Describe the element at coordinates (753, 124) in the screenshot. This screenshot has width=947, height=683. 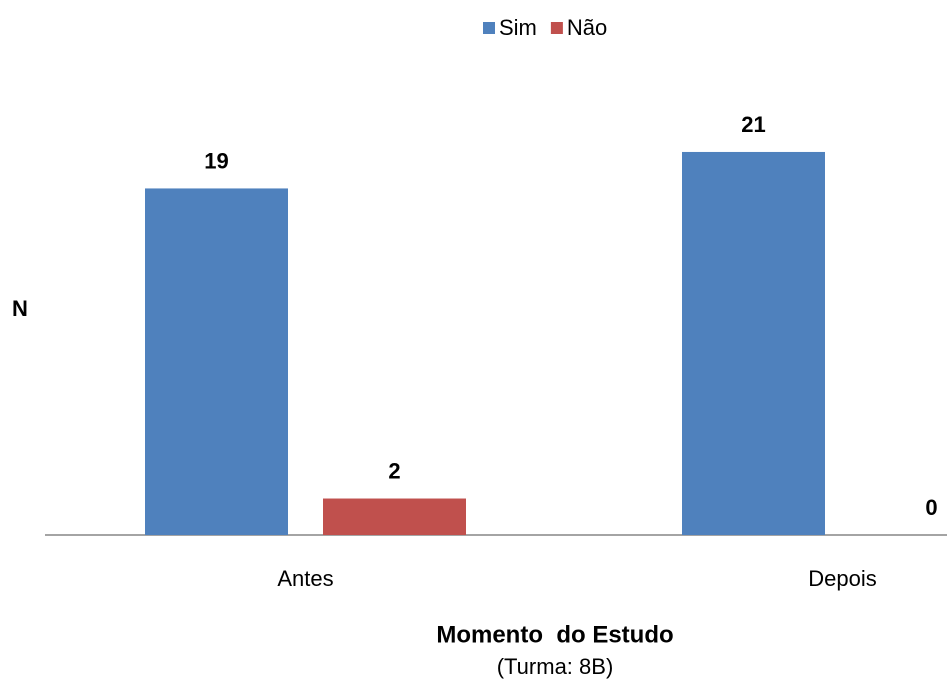
I see `data-label: 21` at that location.